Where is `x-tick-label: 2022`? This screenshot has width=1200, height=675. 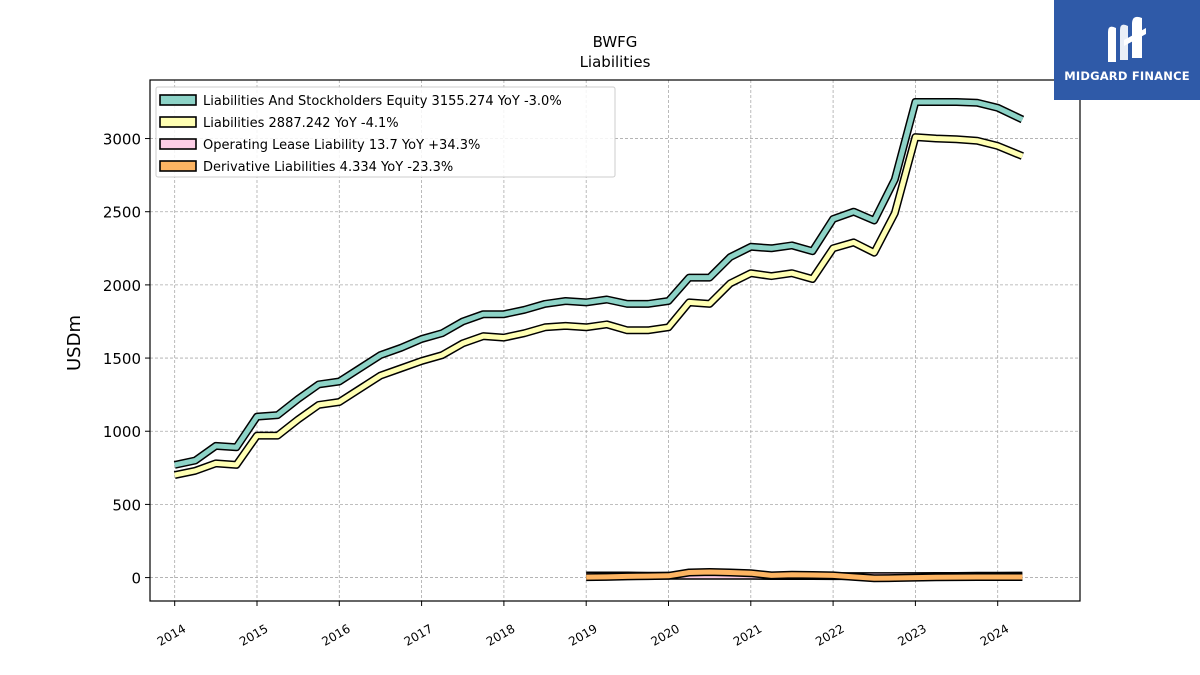
x-tick-label: 2022 is located at coordinates (829, 634).